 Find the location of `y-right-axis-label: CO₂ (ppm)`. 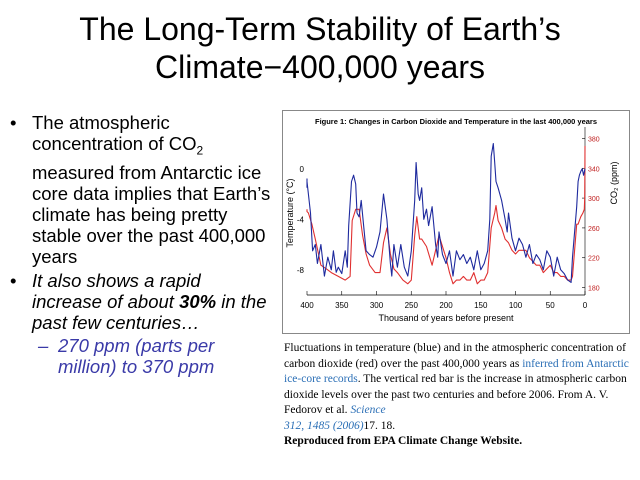

y-right-axis-label: CO₂ (ppm) is located at coordinates (614, 183).